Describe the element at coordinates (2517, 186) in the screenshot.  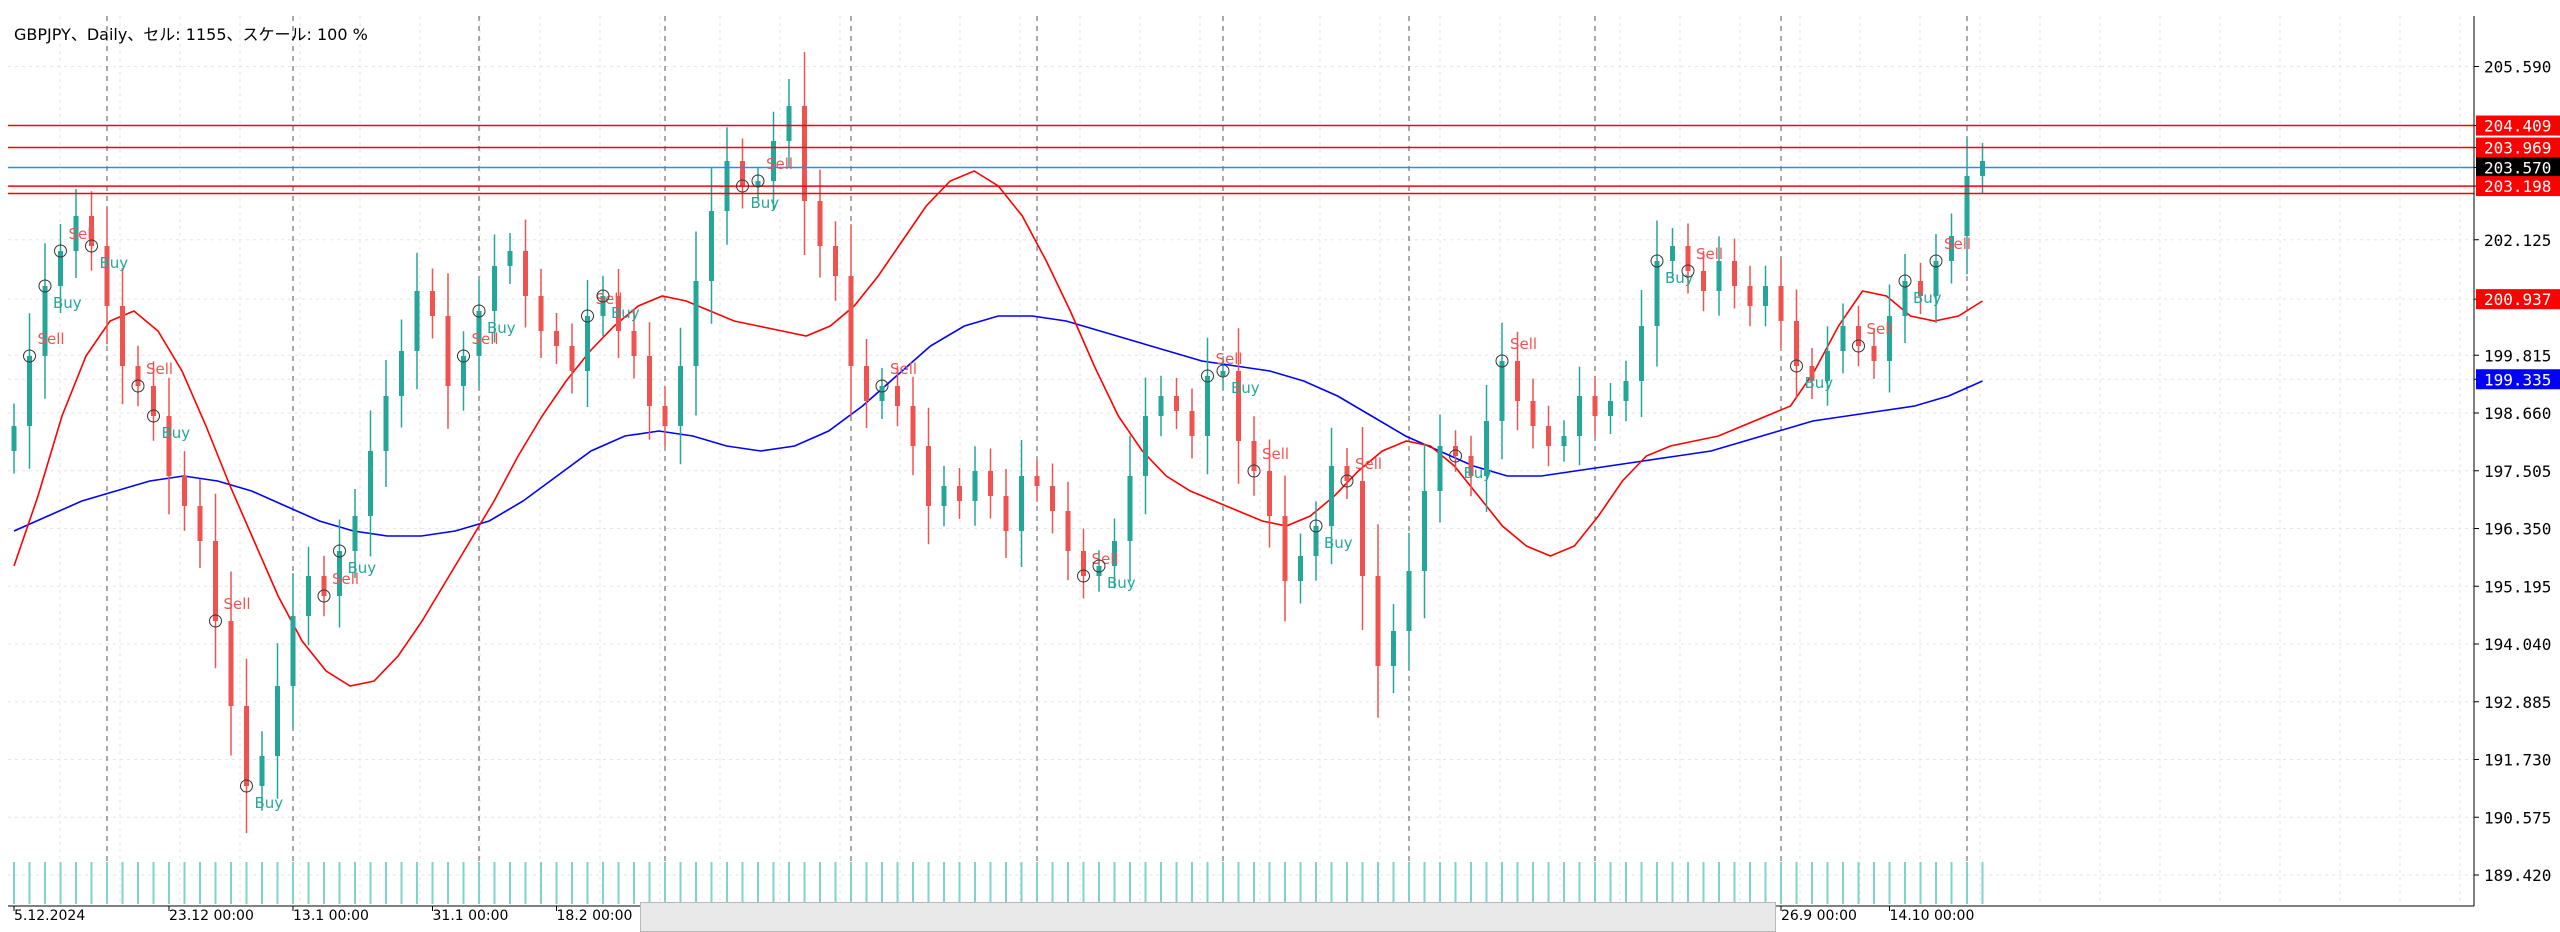
I see `price-label-value: 203.198` at that location.